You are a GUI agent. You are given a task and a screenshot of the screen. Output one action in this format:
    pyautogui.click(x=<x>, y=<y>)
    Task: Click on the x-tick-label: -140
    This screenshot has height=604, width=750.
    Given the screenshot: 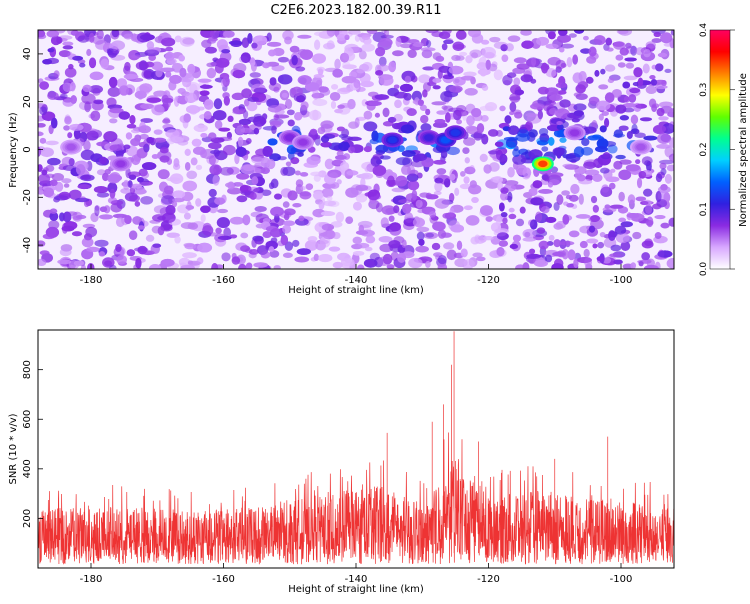 What is the action you would take?
    pyautogui.click(x=356, y=579)
    